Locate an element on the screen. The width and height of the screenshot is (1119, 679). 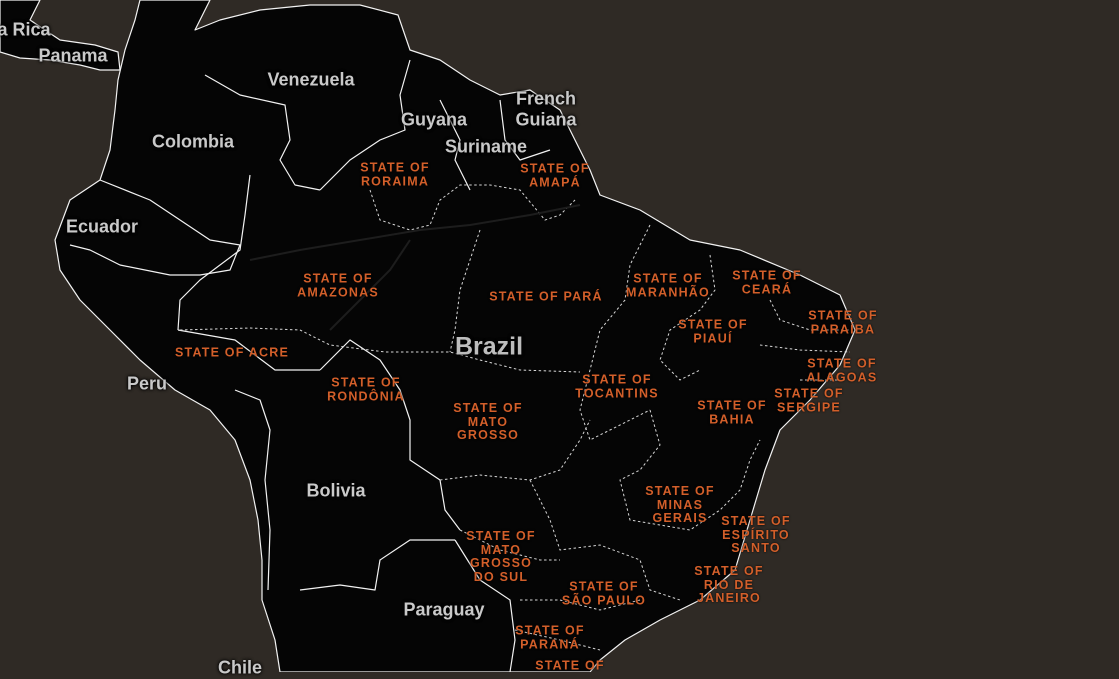
state-label-paraiba: STATE OF PARAÍBA is located at coordinates (843, 322).